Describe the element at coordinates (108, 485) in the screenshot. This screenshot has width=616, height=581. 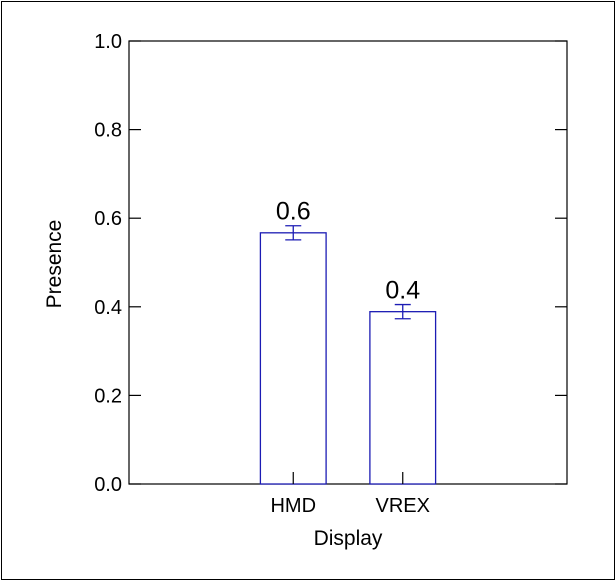
I see `y-tick-label: 0.0` at that location.